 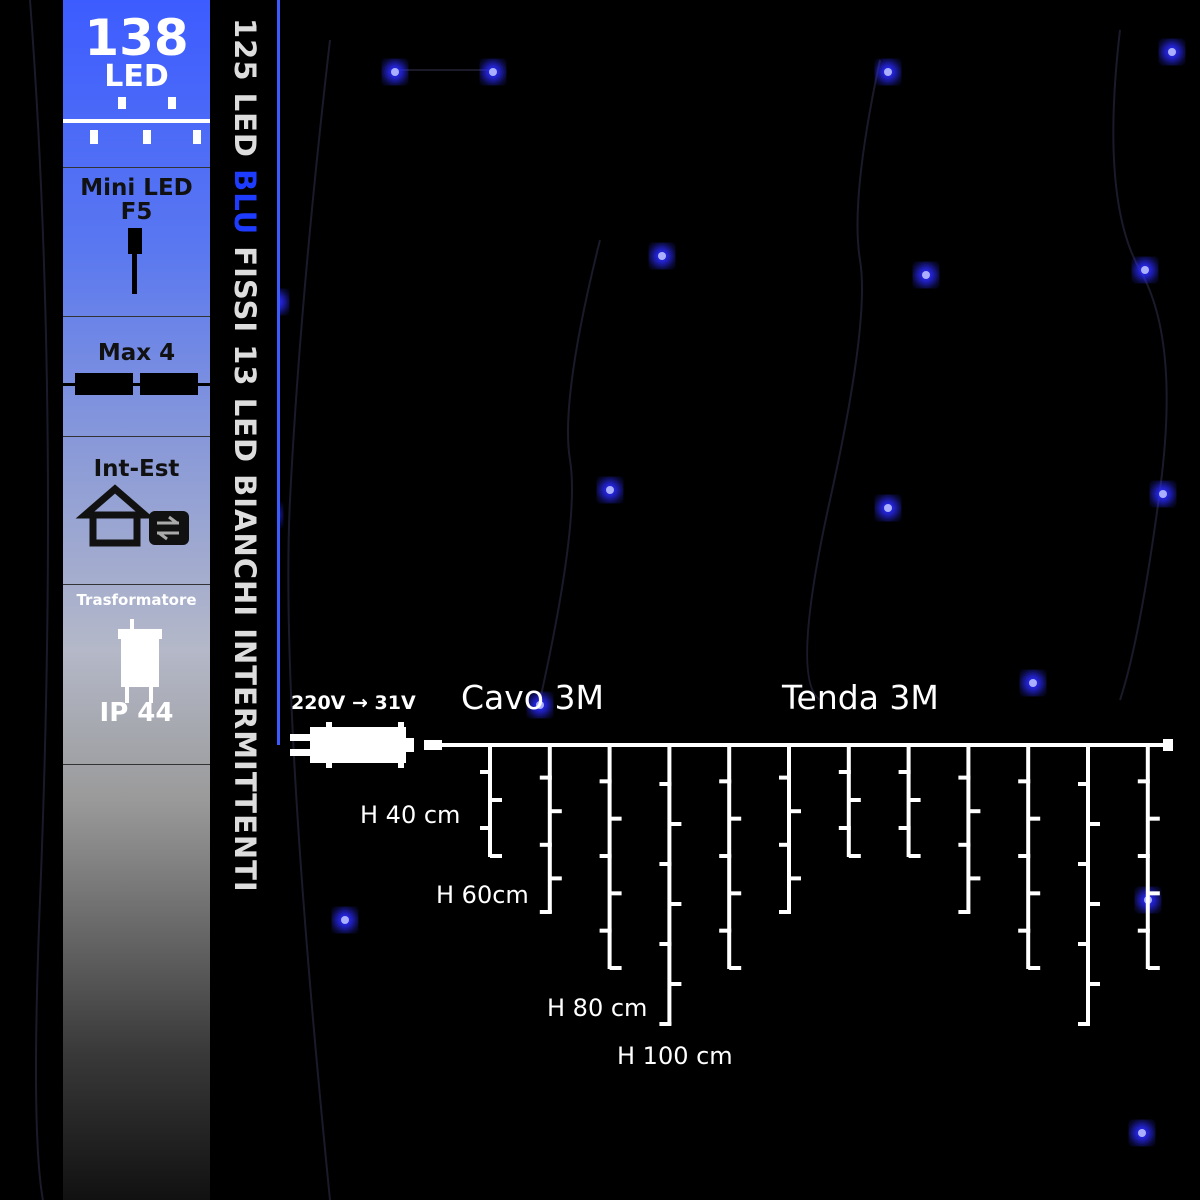 What do you see at coordinates (136, 353) in the screenshot?
I see `max-connect: Max 4` at bounding box center [136, 353].